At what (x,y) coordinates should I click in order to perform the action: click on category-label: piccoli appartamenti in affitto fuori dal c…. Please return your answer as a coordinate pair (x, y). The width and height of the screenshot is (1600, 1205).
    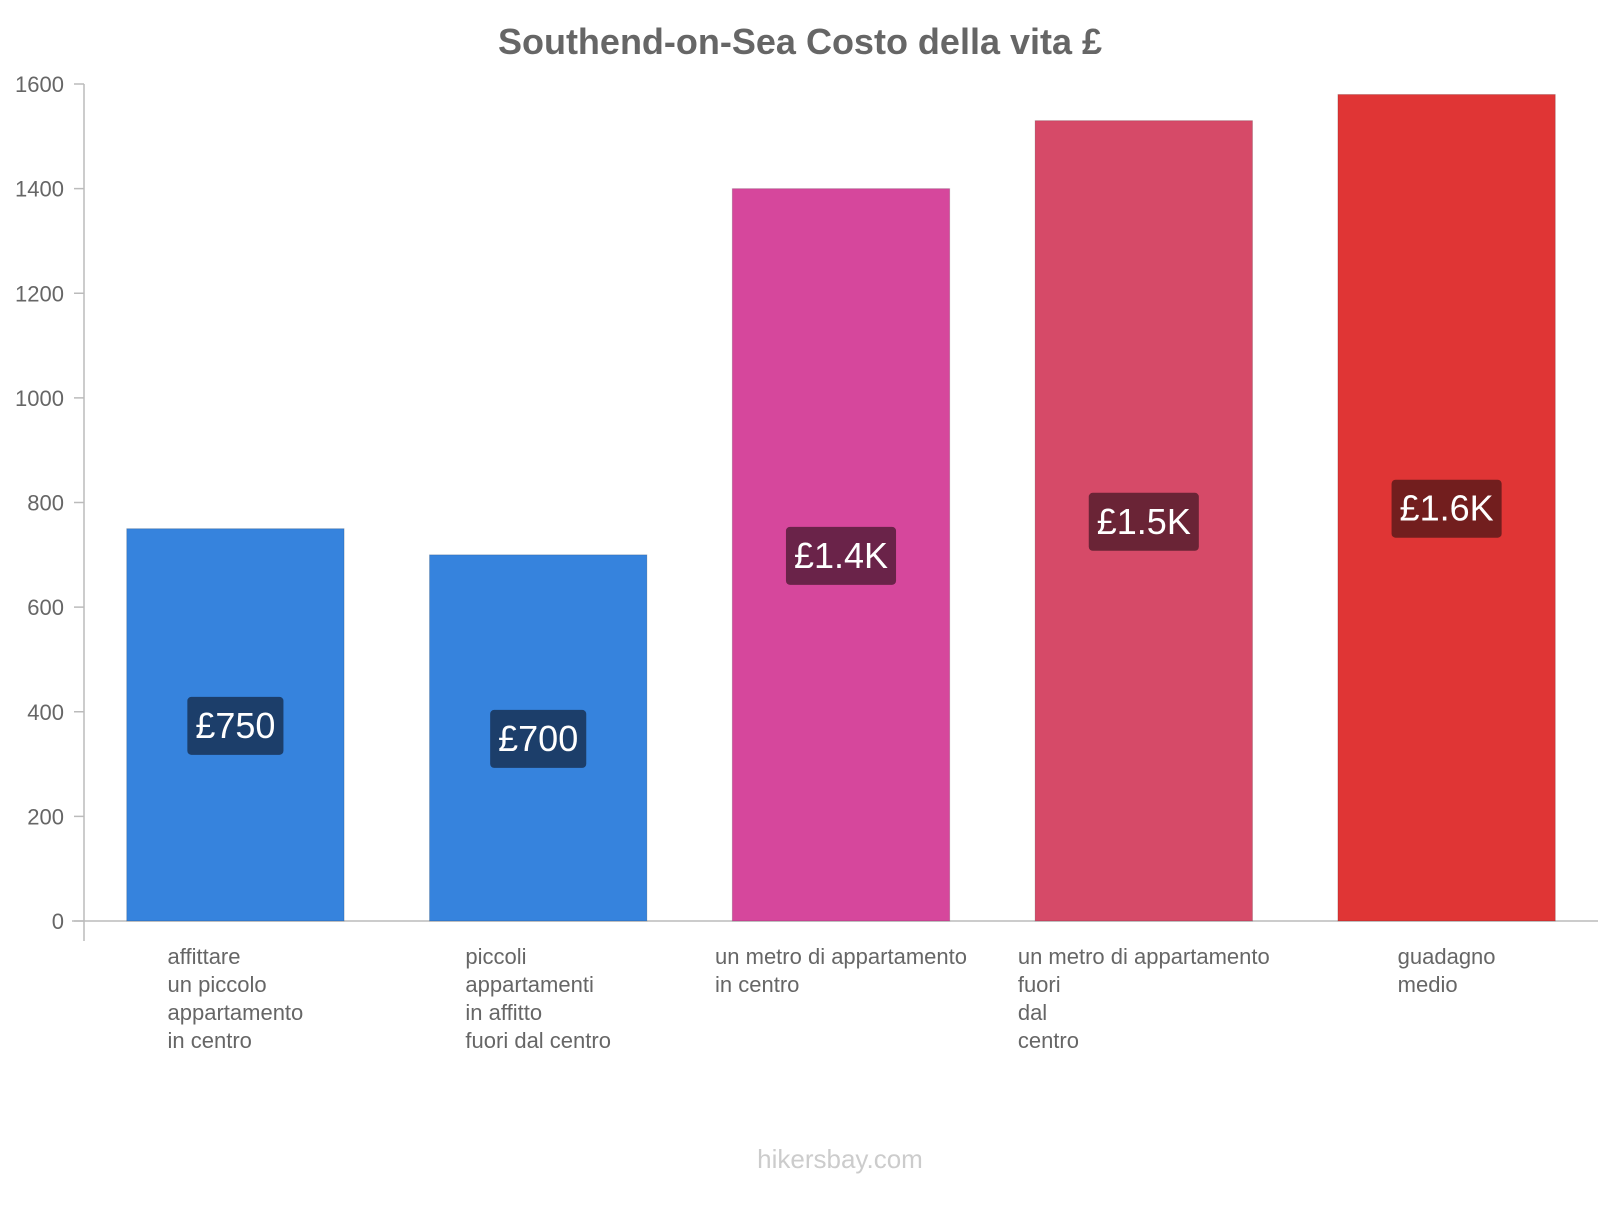
    Looking at the image, I should click on (538, 998).